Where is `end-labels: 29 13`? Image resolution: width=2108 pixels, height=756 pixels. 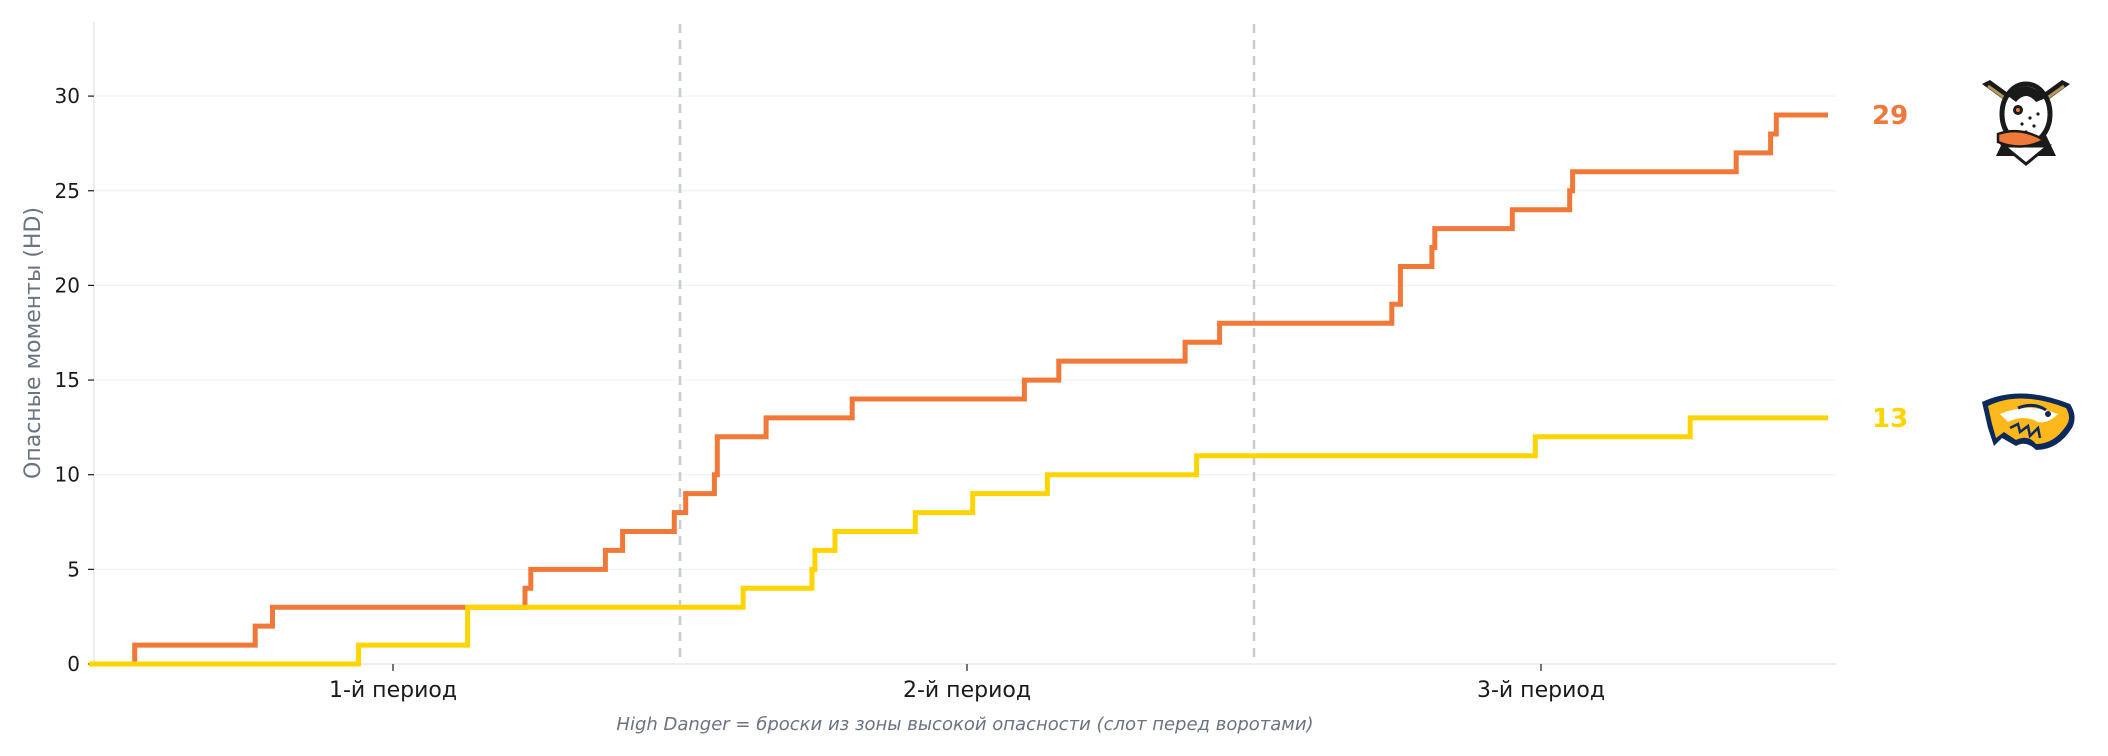
end-labels: 29 13 is located at coordinates (1890, 267).